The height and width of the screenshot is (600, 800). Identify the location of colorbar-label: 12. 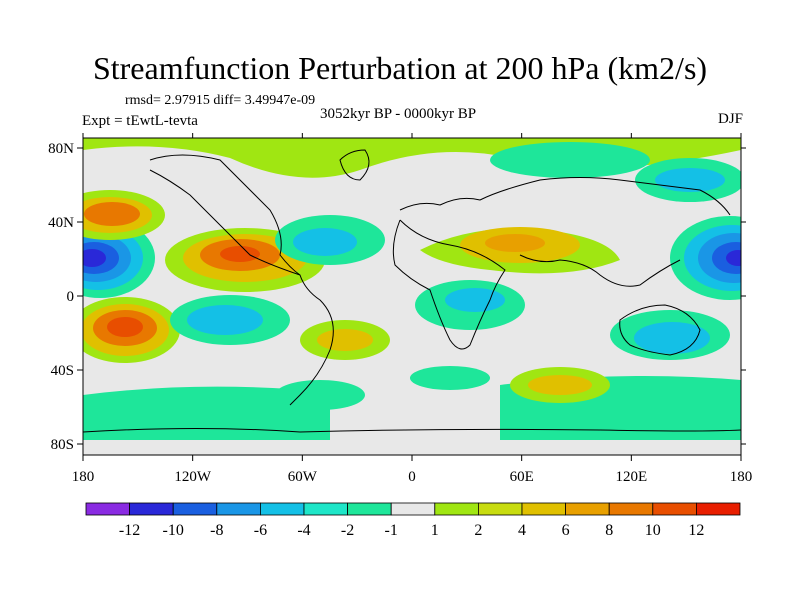
(696, 530).